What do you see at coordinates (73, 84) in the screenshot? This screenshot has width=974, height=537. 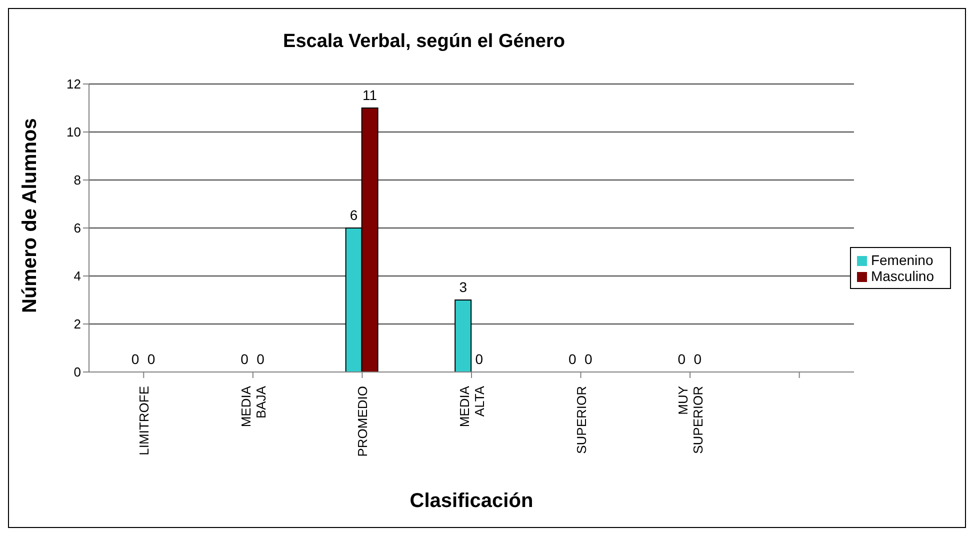 I see `y-tick-label: 12` at bounding box center [73, 84].